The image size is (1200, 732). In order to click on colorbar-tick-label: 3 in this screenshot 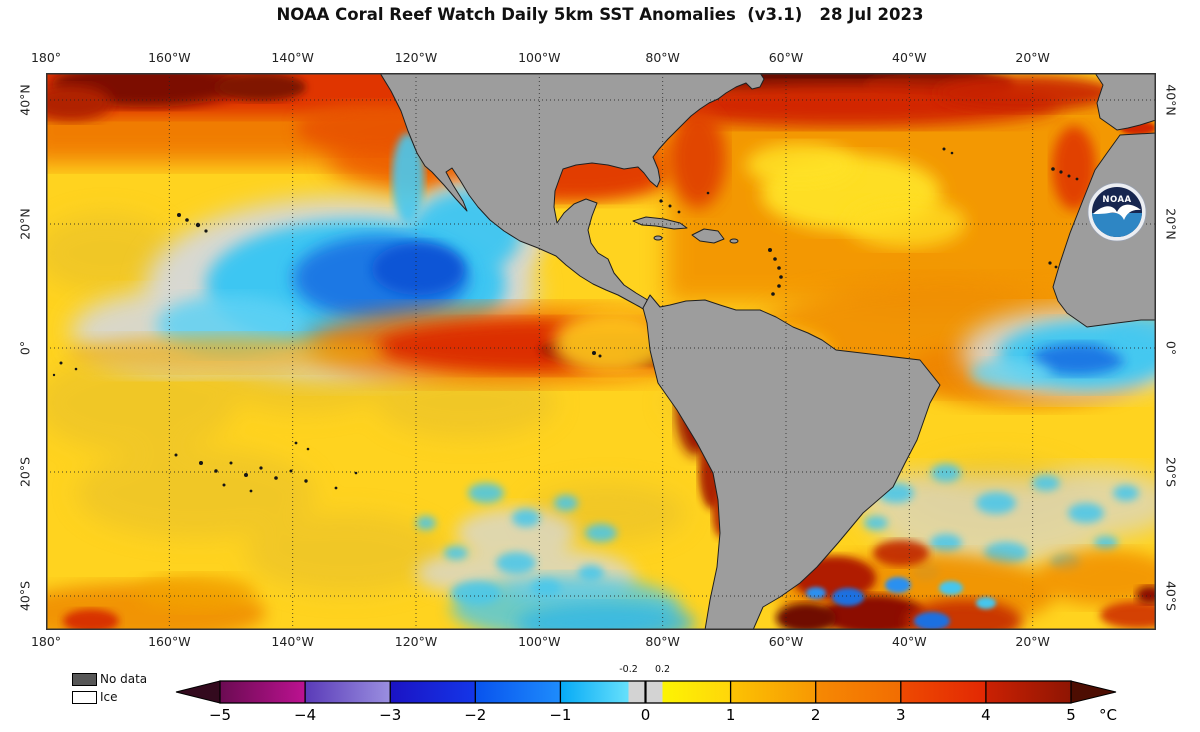, I will do `click(901, 715)`.